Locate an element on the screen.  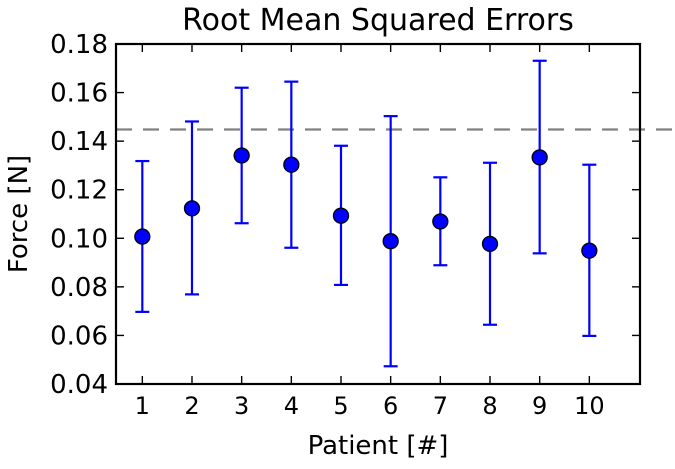
x-tick-label: 2 is located at coordinates (191, 406).